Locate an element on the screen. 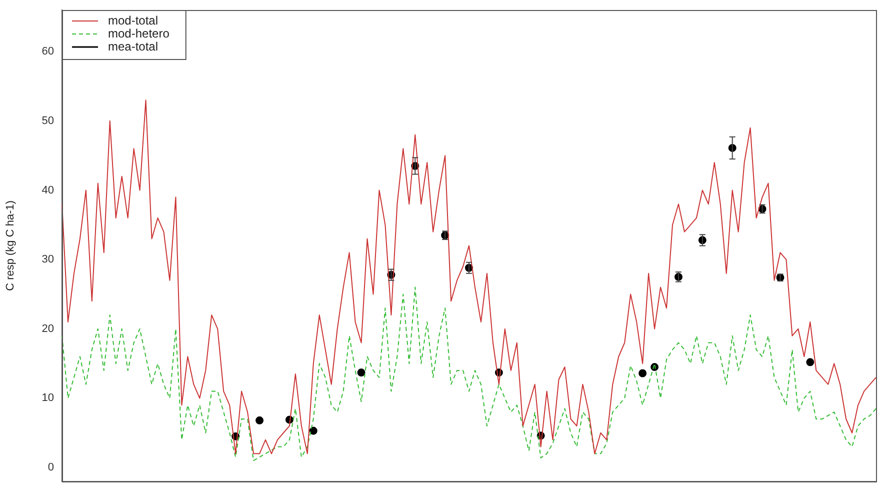 This screenshot has width=881, height=491. legend-label: mea-total is located at coordinates (133, 46).